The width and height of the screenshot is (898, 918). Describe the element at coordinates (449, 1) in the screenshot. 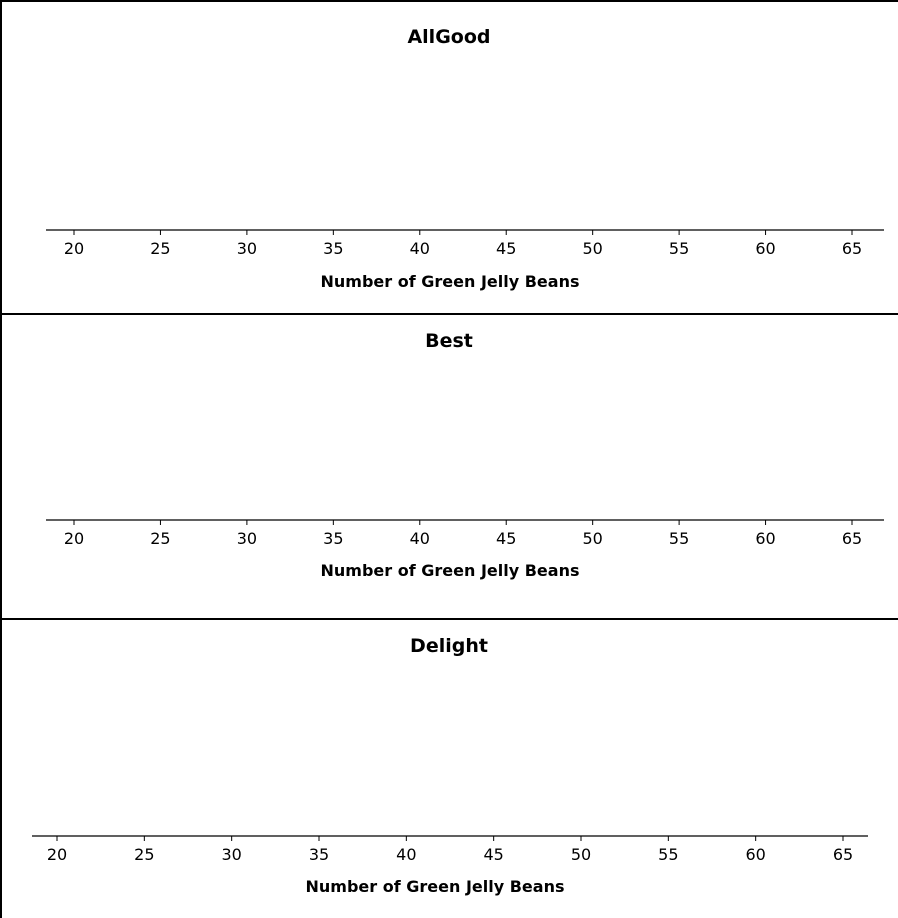

I see `frame-top-border` at that location.